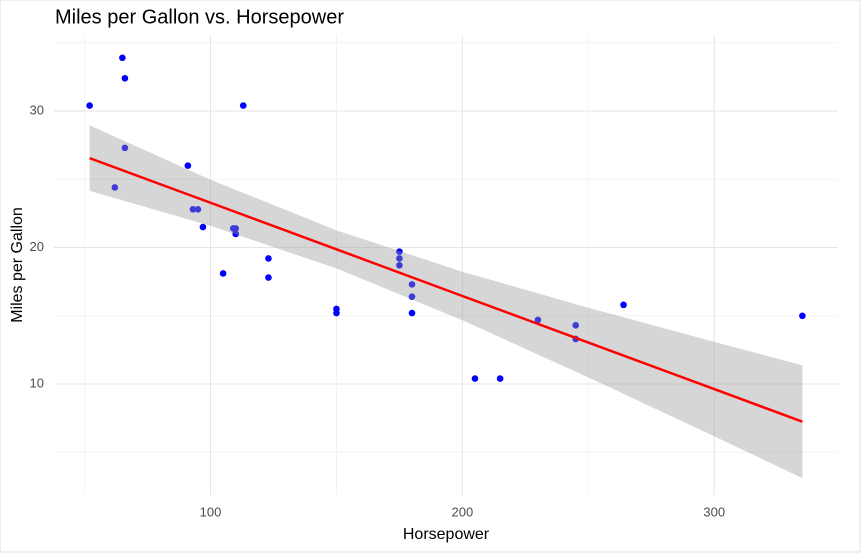 This screenshot has width=861, height=560. Describe the element at coordinates (199, 17) in the screenshot. I see `chart-title: Miles per Gallon vs. Horsepower` at that location.